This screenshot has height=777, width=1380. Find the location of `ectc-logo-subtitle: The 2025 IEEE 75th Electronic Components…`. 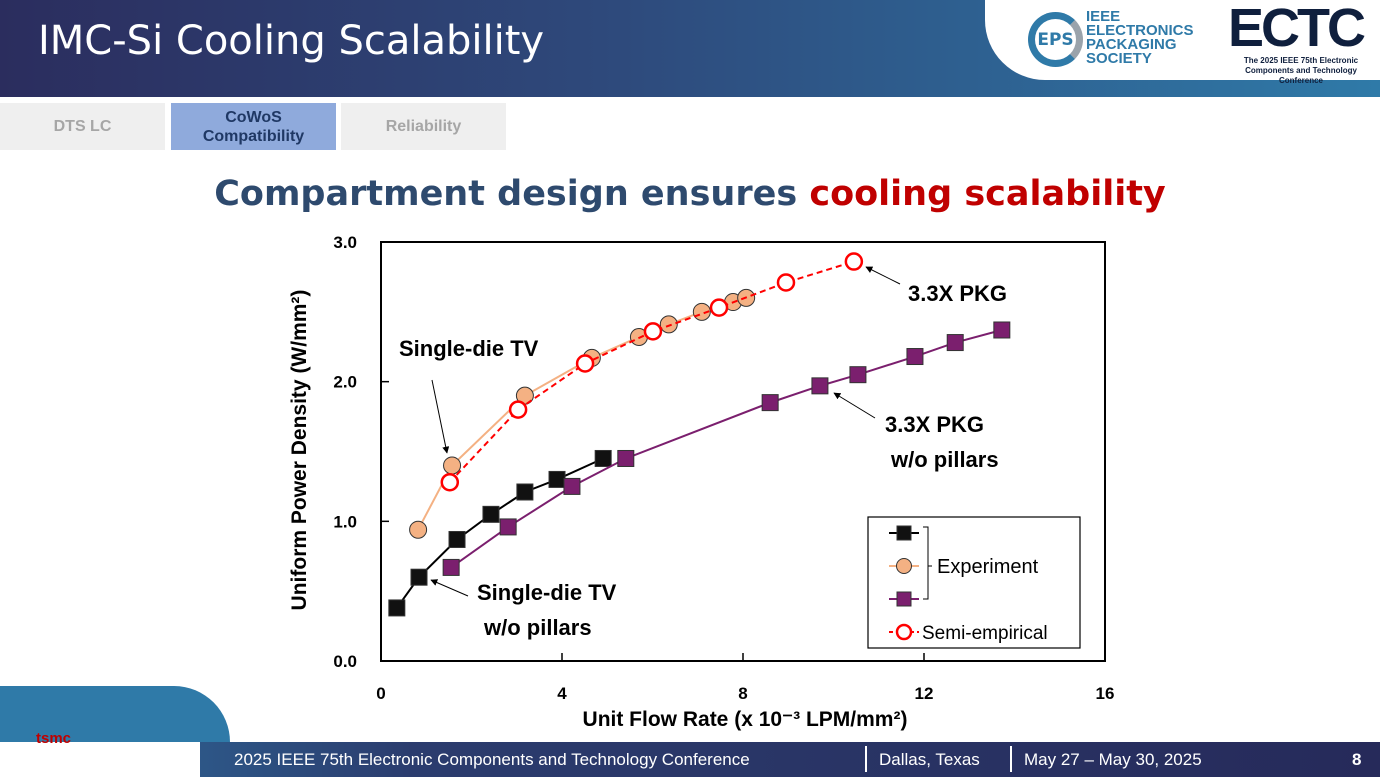

ectc-logo-subtitle: The 2025 IEEE 75th Electronic Components… is located at coordinates (1301, 70).